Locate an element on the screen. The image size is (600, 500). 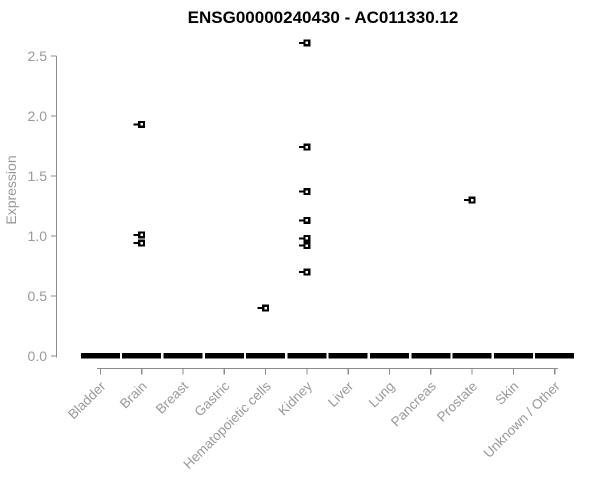
x-category-label: Liver is located at coordinates (341, 394).